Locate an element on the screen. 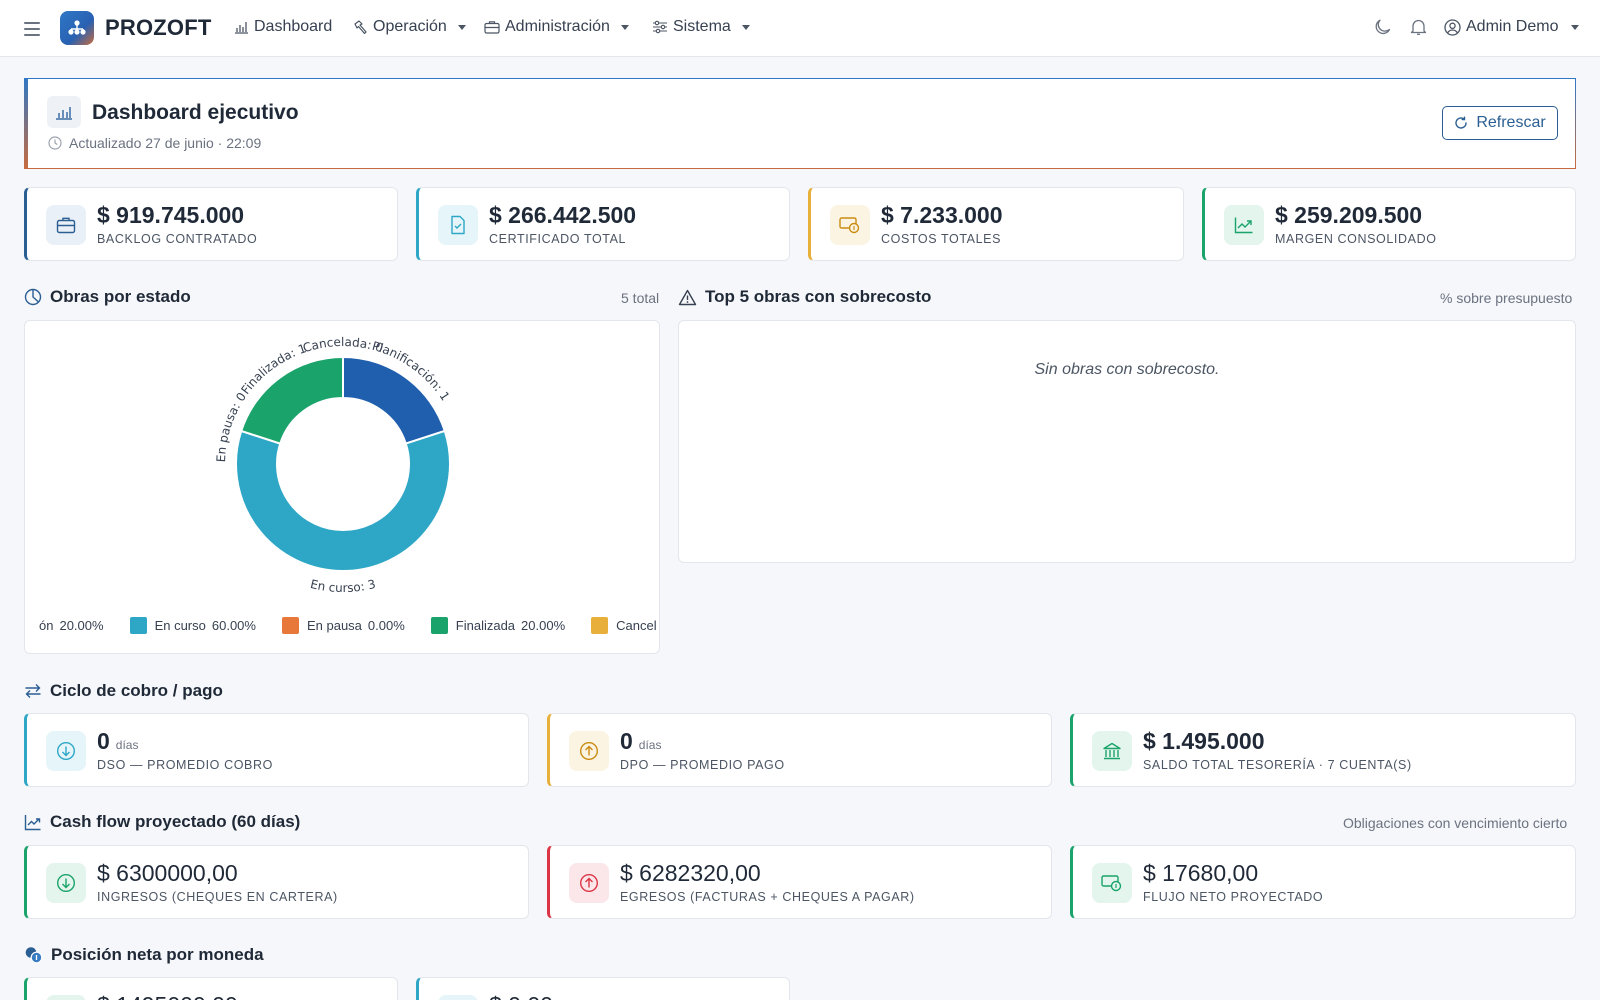 This screenshot has height=1000, width=1600. kpi-label: EGRESOS (FACTURAS + CHEQUES A PAGAR) is located at coordinates (767, 897).